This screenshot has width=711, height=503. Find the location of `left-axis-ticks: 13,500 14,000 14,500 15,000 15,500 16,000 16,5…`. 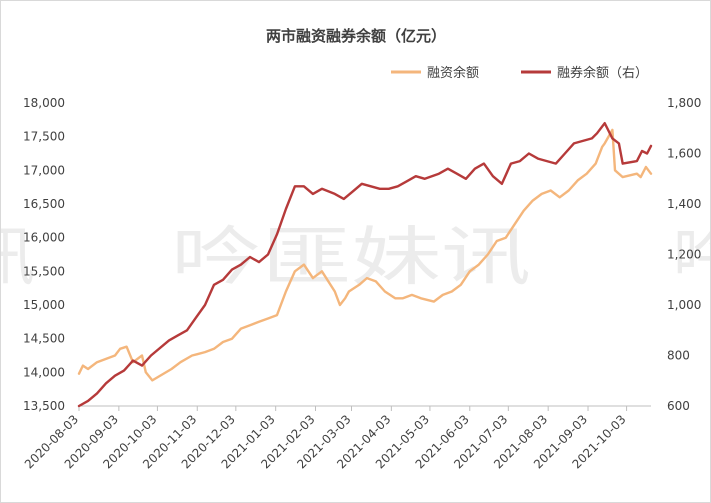

left-axis-ticks: 13,500 14,000 14,500 15,000 15,500 16,000 16,5… is located at coordinates (44, 254).